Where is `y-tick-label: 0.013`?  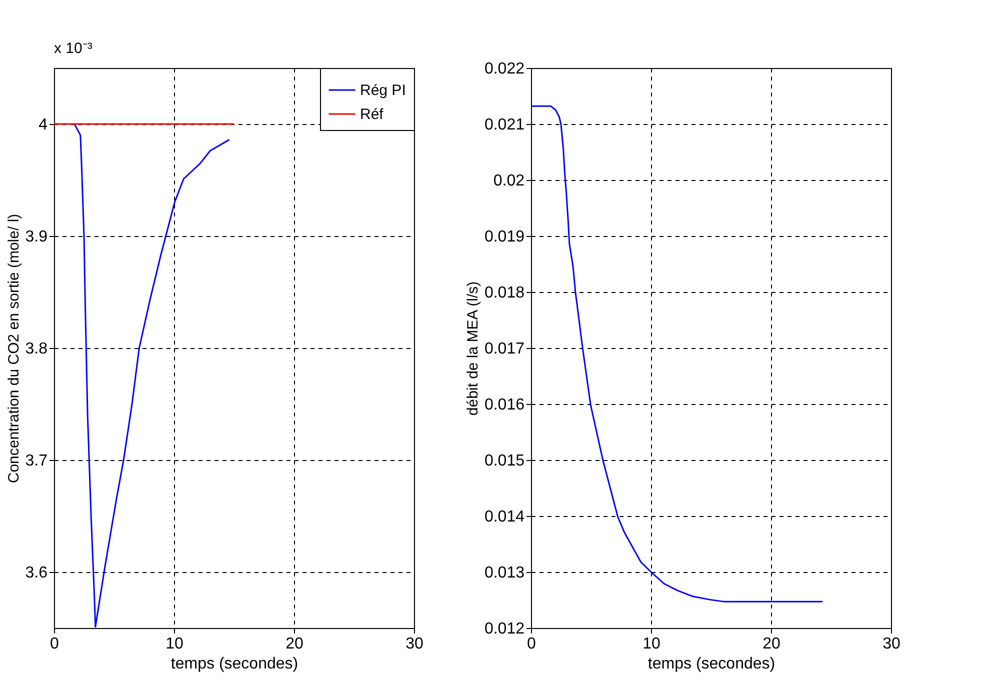 y-tick-label: 0.013 is located at coordinates (504, 573).